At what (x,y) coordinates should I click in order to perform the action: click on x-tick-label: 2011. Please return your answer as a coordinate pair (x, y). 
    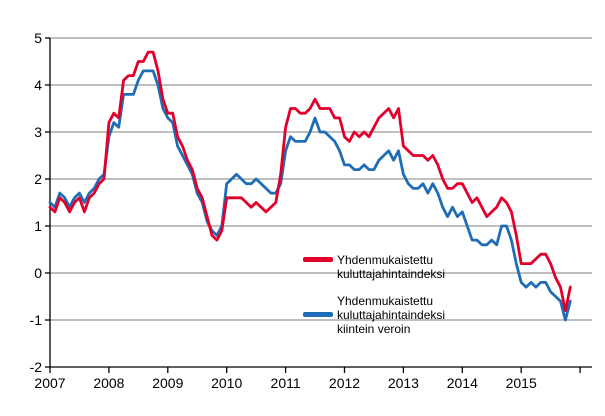
    Looking at the image, I should click on (286, 383).